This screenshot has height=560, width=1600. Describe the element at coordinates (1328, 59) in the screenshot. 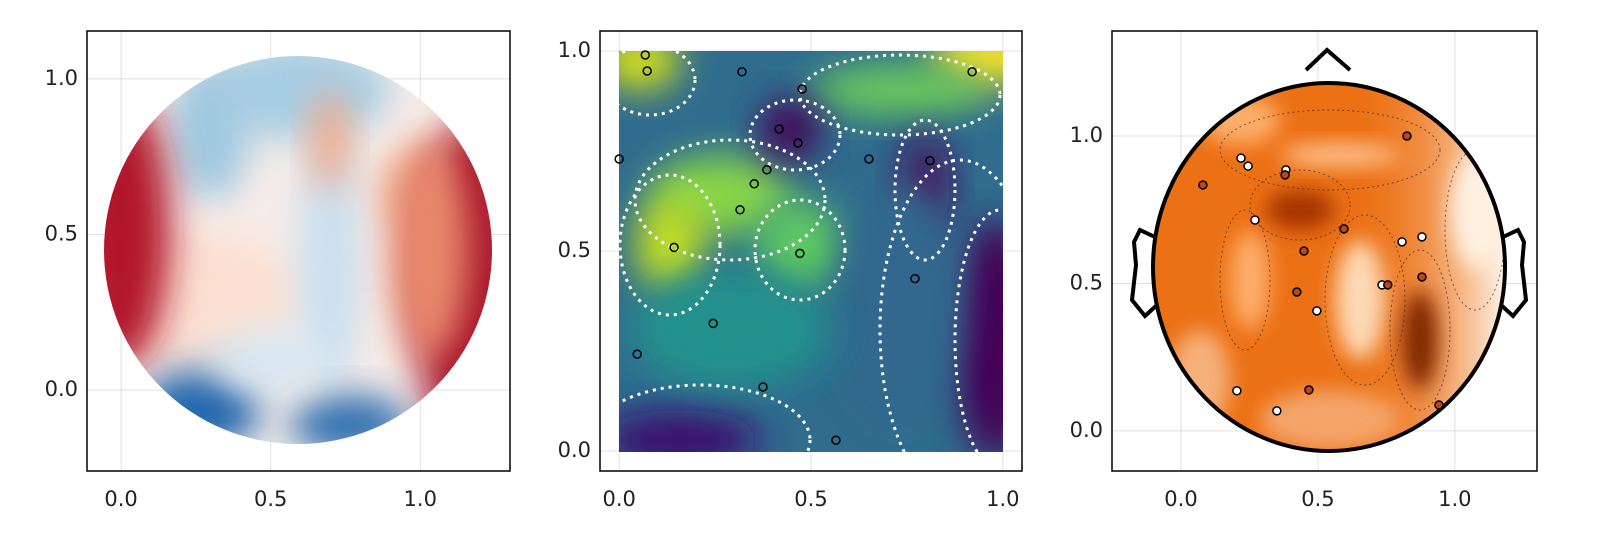

I see `nose` at that location.